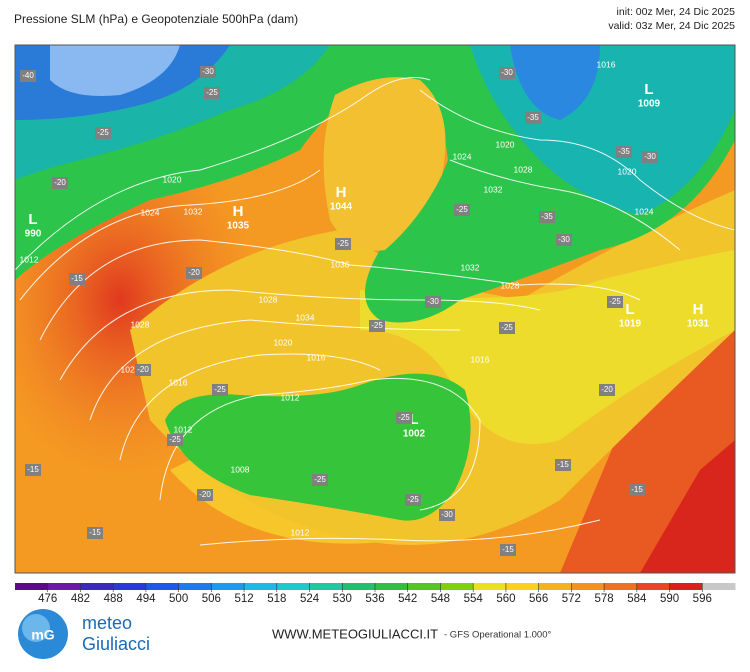 The height and width of the screenshot is (672, 750). What do you see at coordinates (42, 635) in the screenshot?
I see `logo-mark: mG` at bounding box center [42, 635].